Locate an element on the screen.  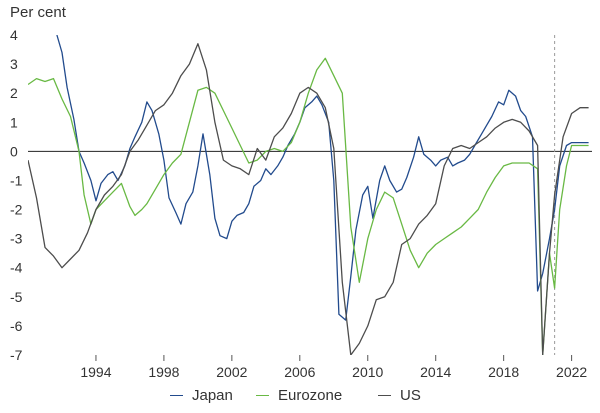
legend-label-eurozone: Eurozone is located at coordinates (310, 395).